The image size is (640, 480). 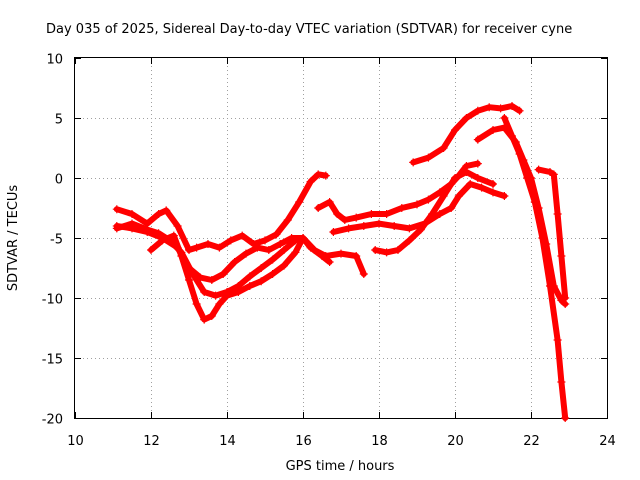 What do you see at coordinates (56, 240) in the screenshot?
I see `y-tick-label: -5` at bounding box center [56, 240].